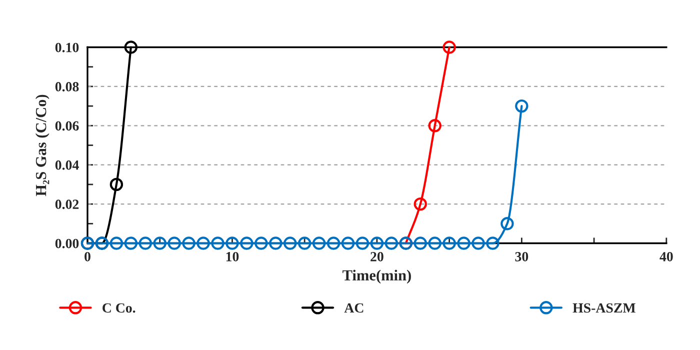  What do you see at coordinates (67, 47) in the screenshot?
I see `y-tick-label: 0.10` at bounding box center [67, 47].